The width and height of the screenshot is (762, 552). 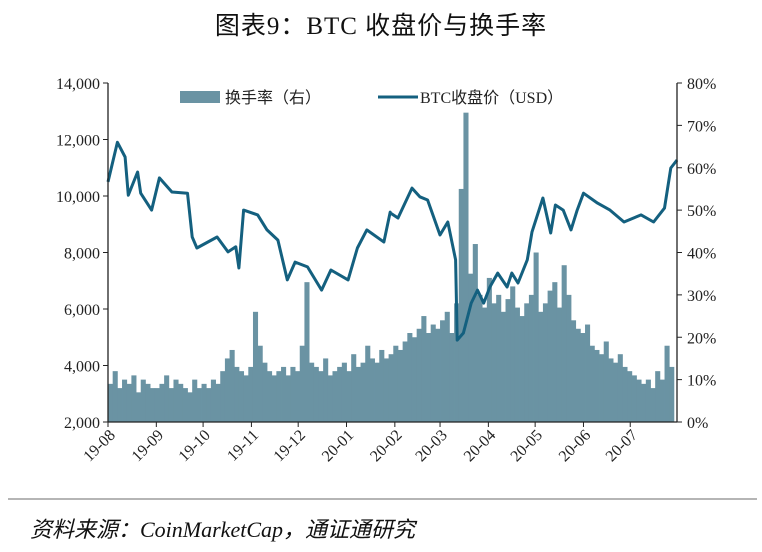 I want to click on chart-title: 图表9：BTC 收盘价与换手率, so click(x=381, y=26).